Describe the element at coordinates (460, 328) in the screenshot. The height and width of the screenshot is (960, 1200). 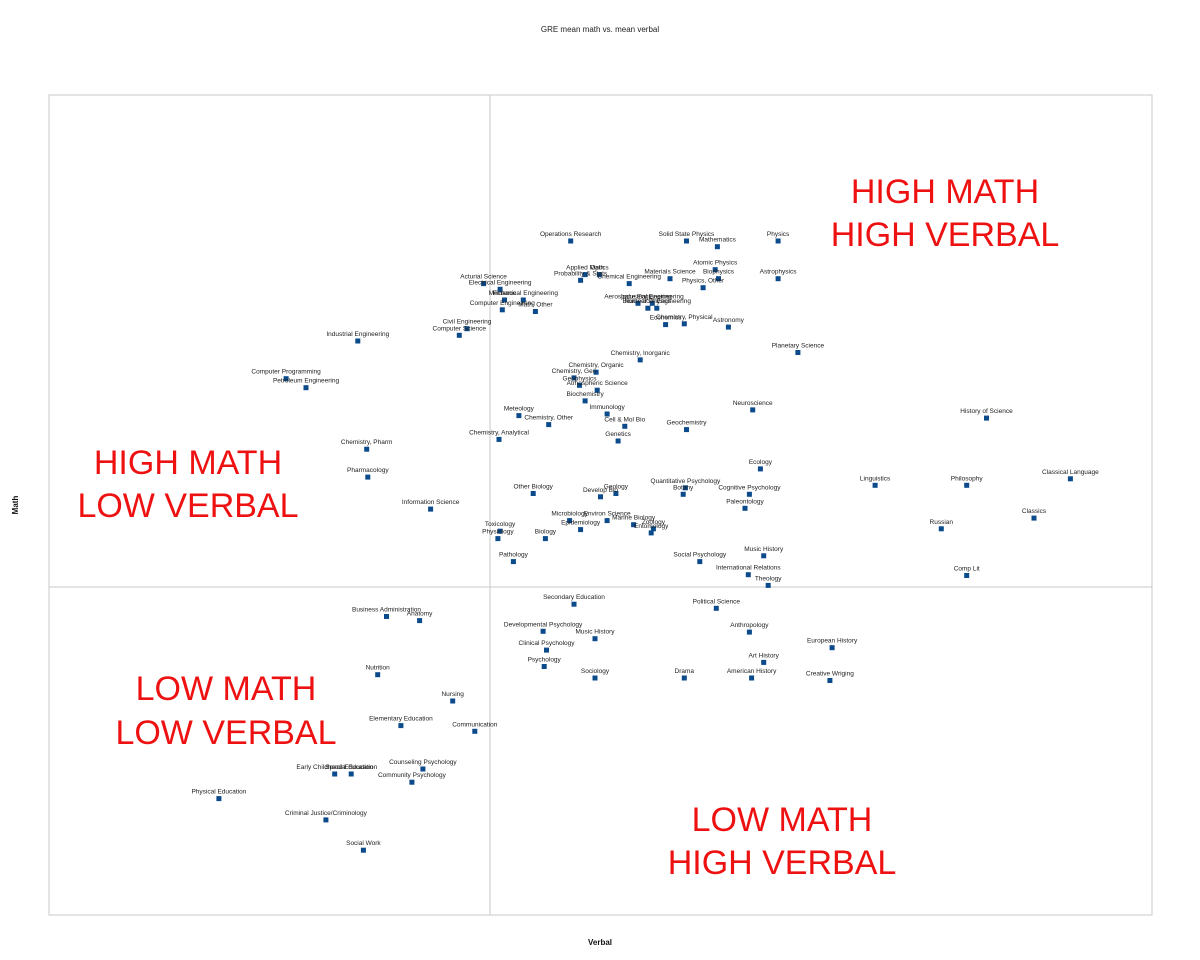
I see `point-label: Computer Science` at that location.